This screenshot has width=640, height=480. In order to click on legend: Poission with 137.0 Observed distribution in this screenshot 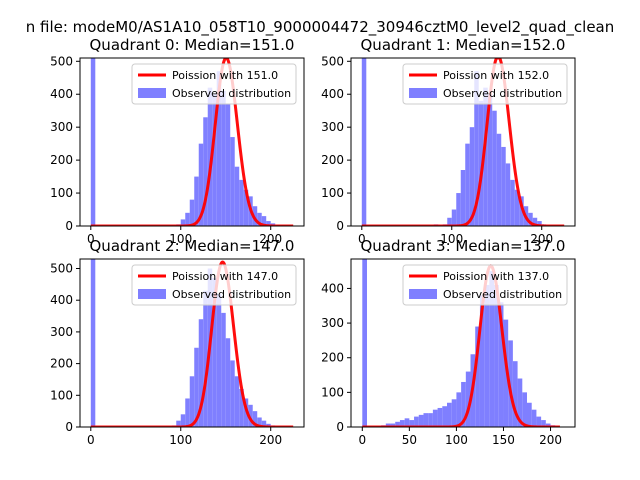, I will do `click(485, 285)`.